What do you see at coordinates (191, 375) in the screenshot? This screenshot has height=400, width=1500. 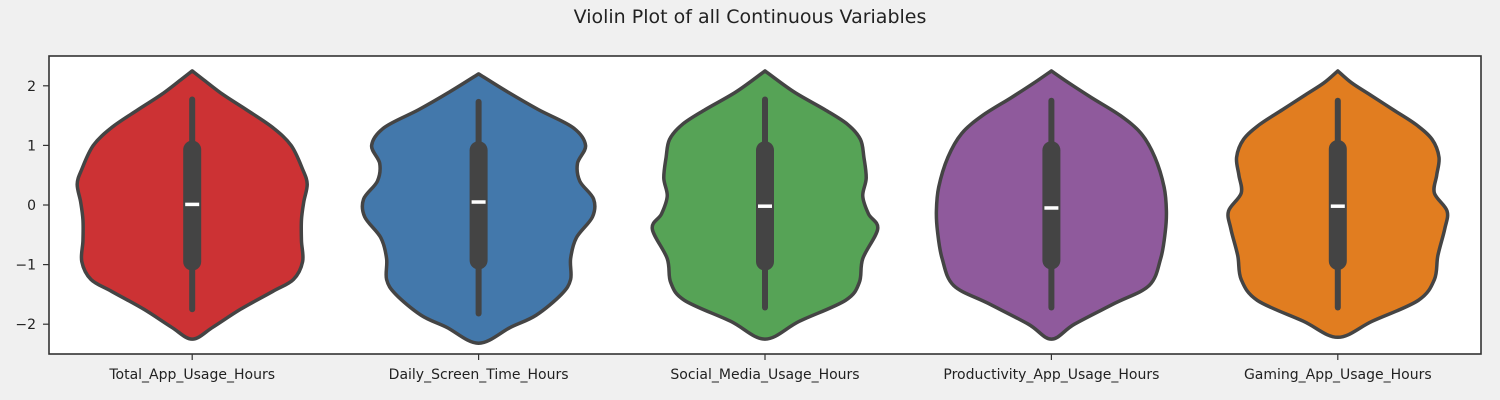 I see `x-tick-label: Total_App_Usage_Hours` at bounding box center [191, 375].